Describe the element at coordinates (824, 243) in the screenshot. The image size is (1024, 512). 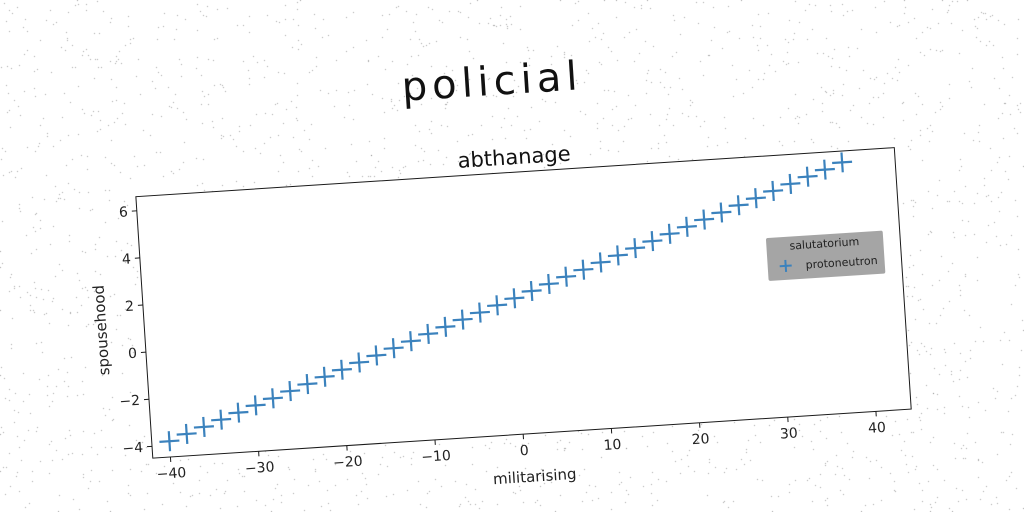
I see `legend-title: salutatorium` at that location.